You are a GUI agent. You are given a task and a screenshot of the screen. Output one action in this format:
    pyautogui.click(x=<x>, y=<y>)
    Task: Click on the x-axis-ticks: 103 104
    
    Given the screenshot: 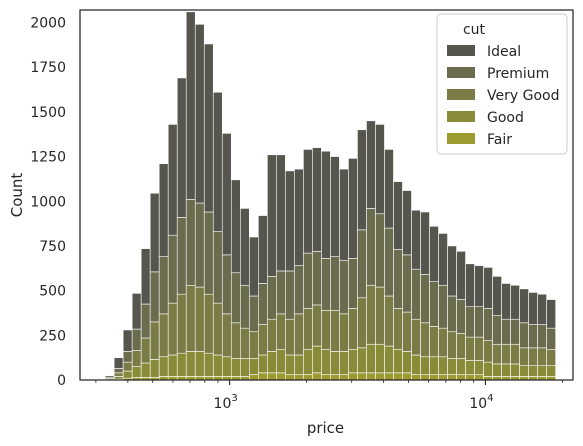 What is the action you would take?
    pyautogui.click(x=329, y=396)
    